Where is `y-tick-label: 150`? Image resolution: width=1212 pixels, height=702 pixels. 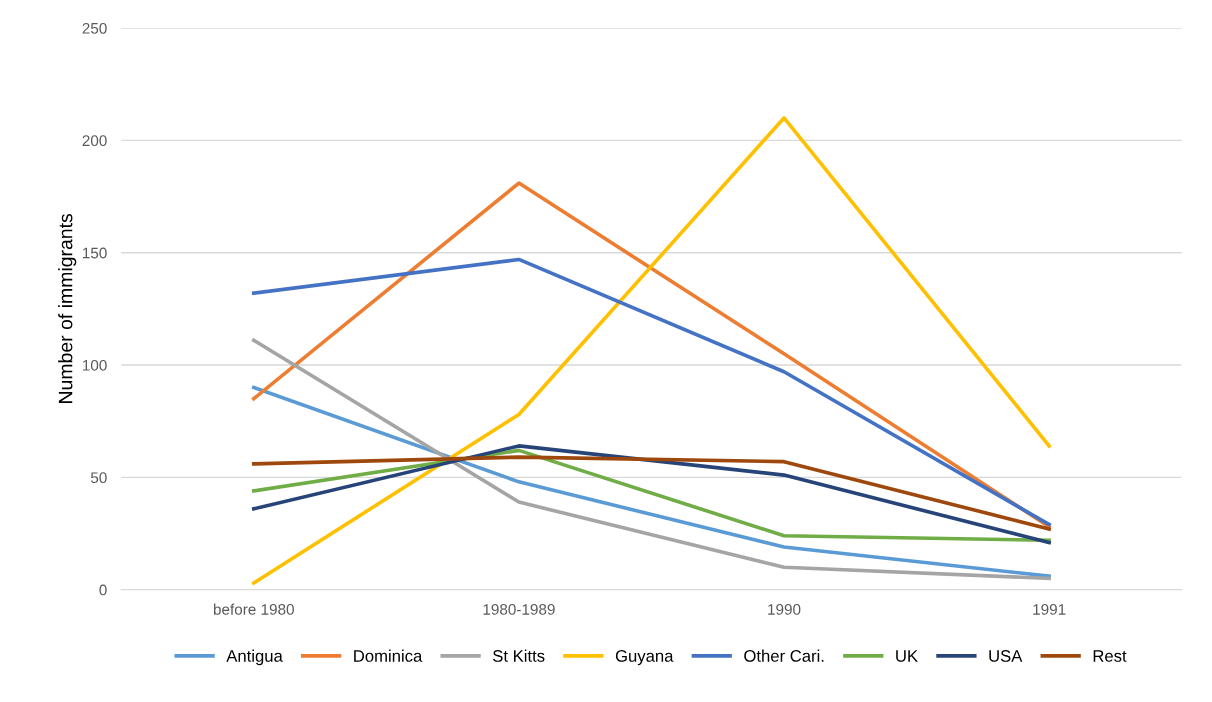
y-tick-label: 150 is located at coordinates (94, 253).